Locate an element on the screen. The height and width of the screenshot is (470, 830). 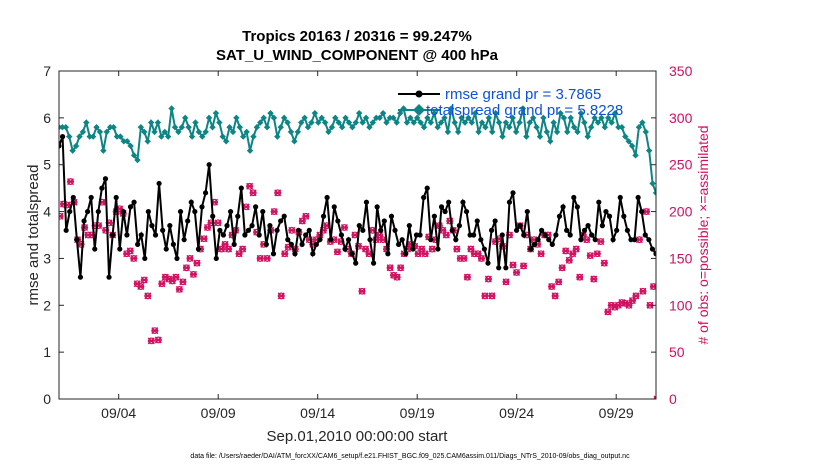
y-tick-label: 0 is located at coordinates (47, 399).